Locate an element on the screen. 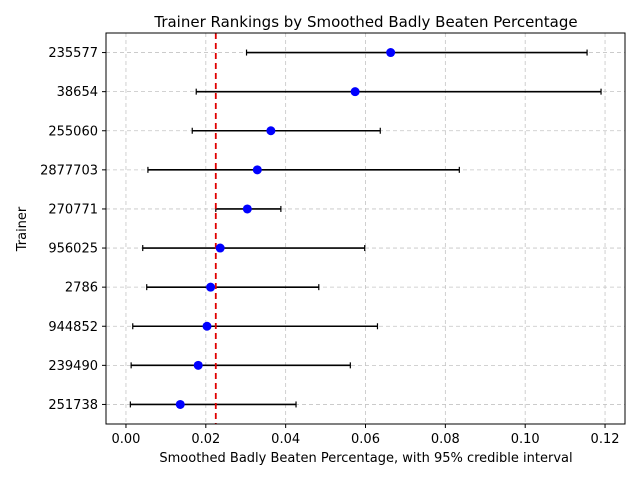 This screenshot has width=640, height=480. y-tick-label: 2877703 is located at coordinates (69, 170).